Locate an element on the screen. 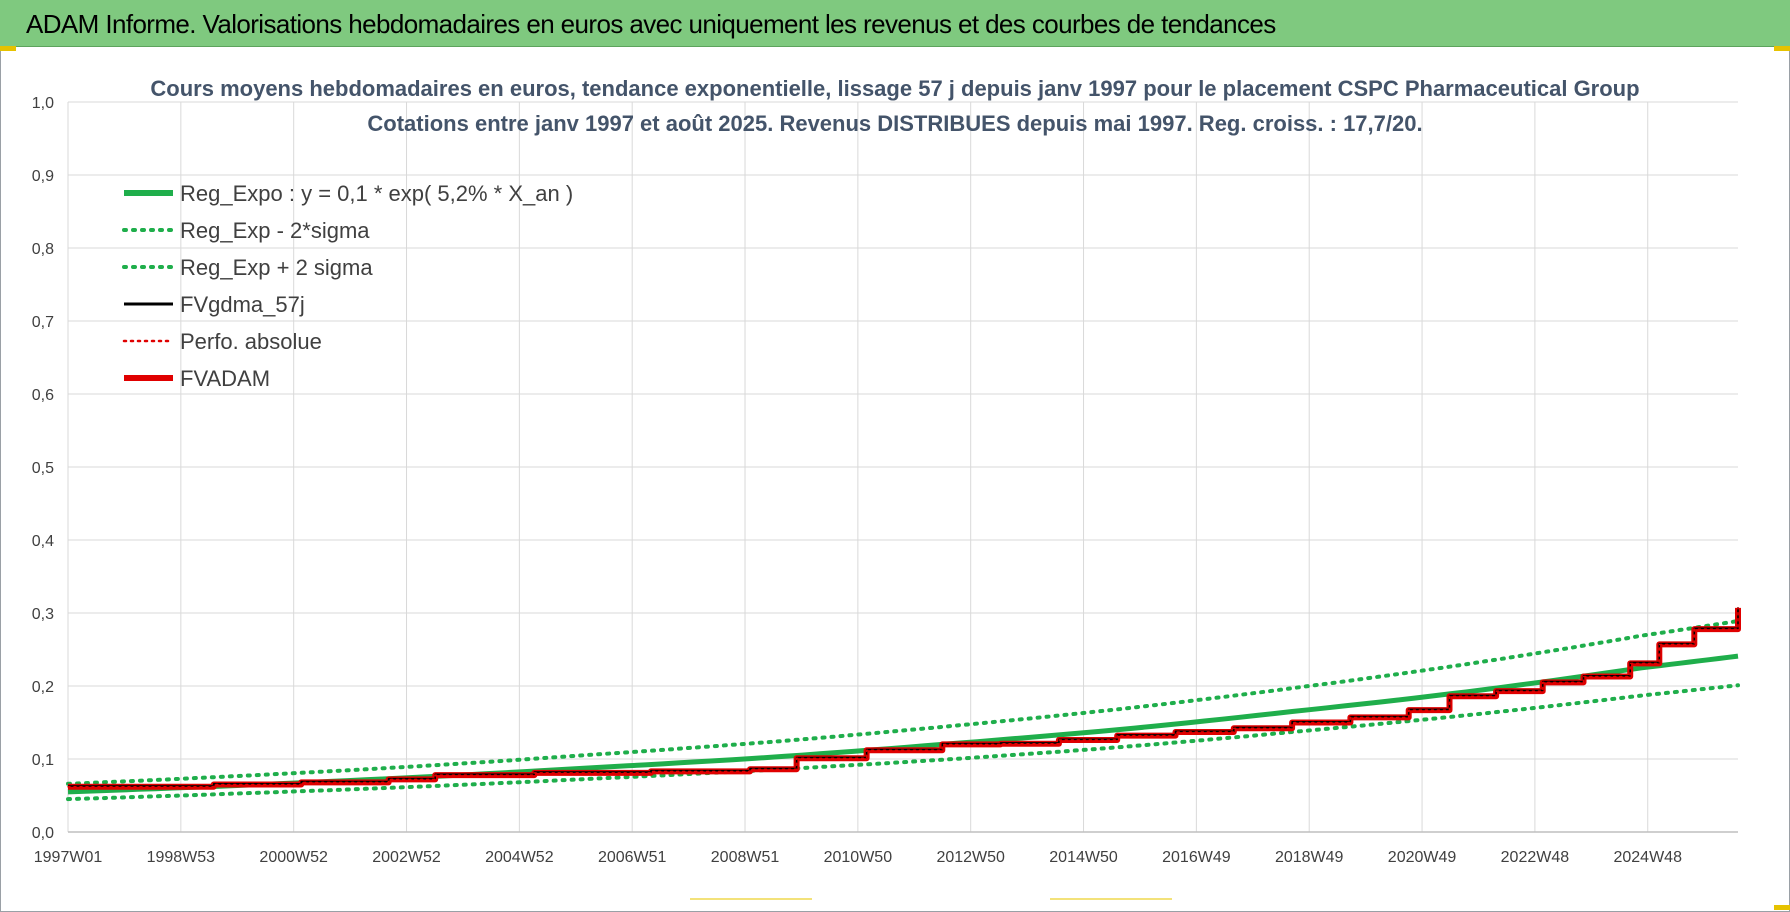 This screenshot has height=912, width=1790. y-tick-label: 0,1 is located at coordinates (43, 760).